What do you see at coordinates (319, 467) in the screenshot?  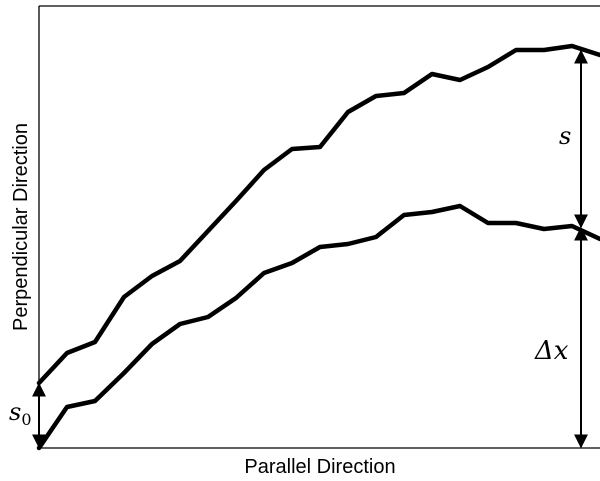 I see `x-axis-label: Parallel Direction` at bounding box center [319, 467].